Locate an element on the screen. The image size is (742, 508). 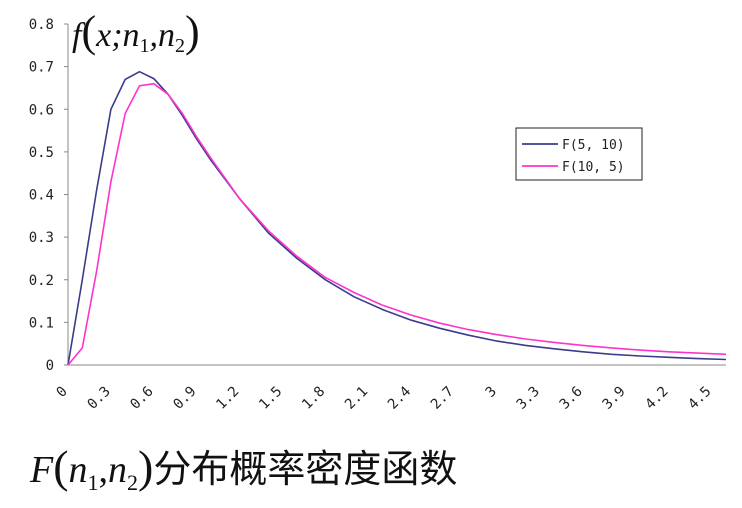
caption-sep: , is located at coordinates (103, 470).